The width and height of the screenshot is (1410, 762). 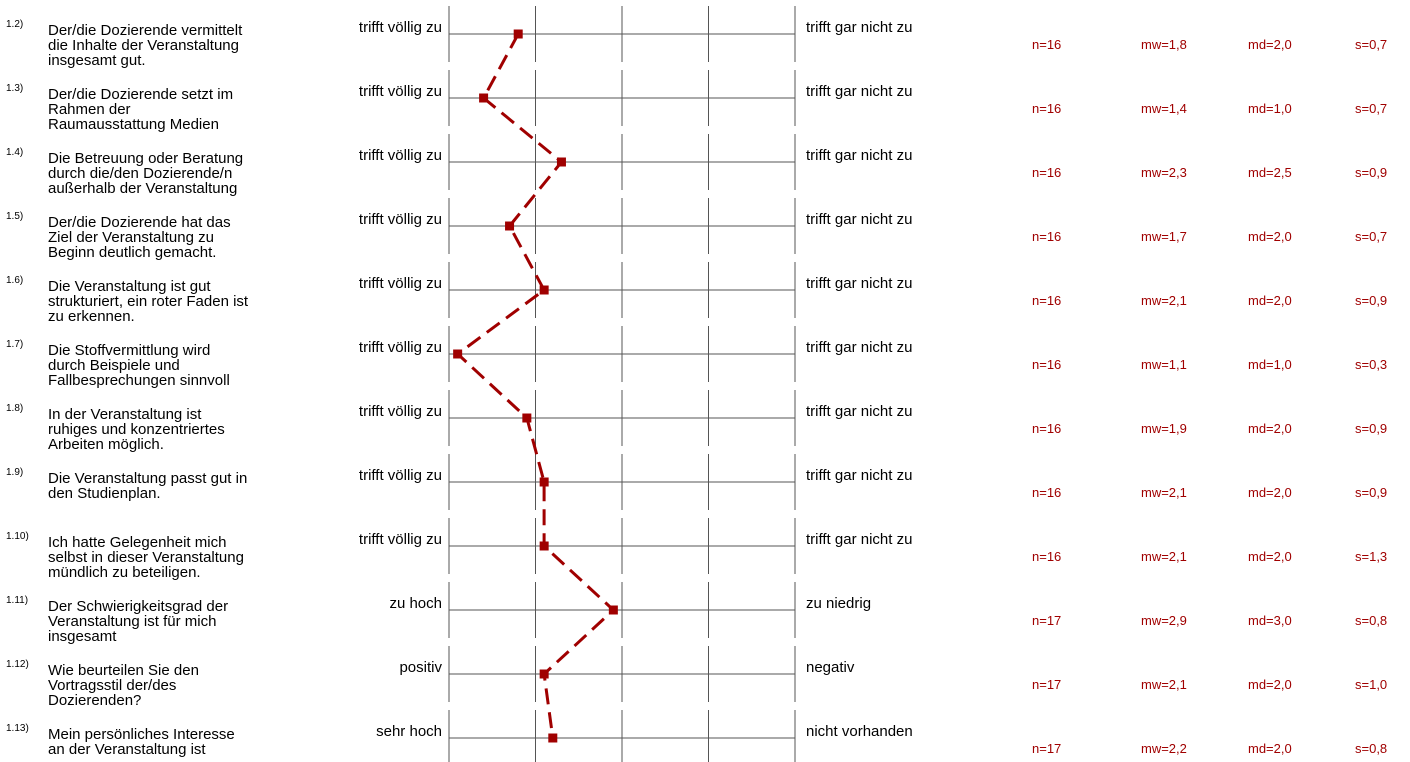 I want to click on question-text-line: die Inhalte der Veranstaltung, so click(x=143, y=45).